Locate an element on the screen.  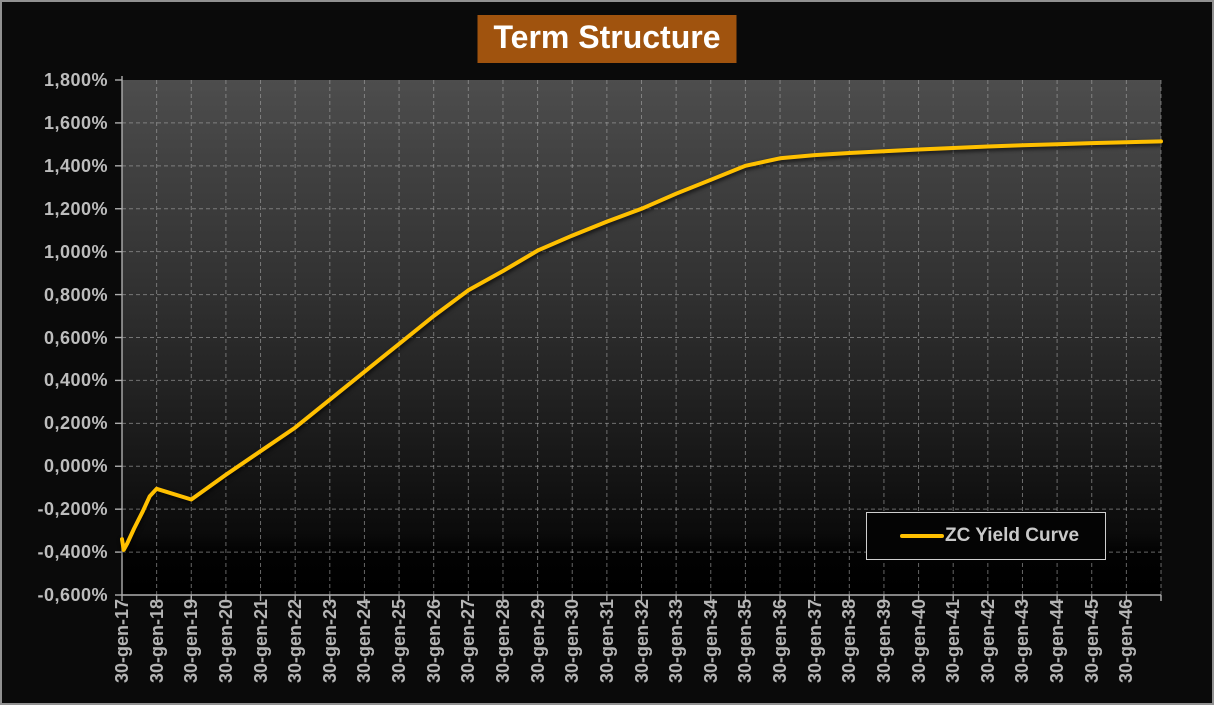
x-axis-tick-label: 30-gen-34 is located at coordinates (710, 641).